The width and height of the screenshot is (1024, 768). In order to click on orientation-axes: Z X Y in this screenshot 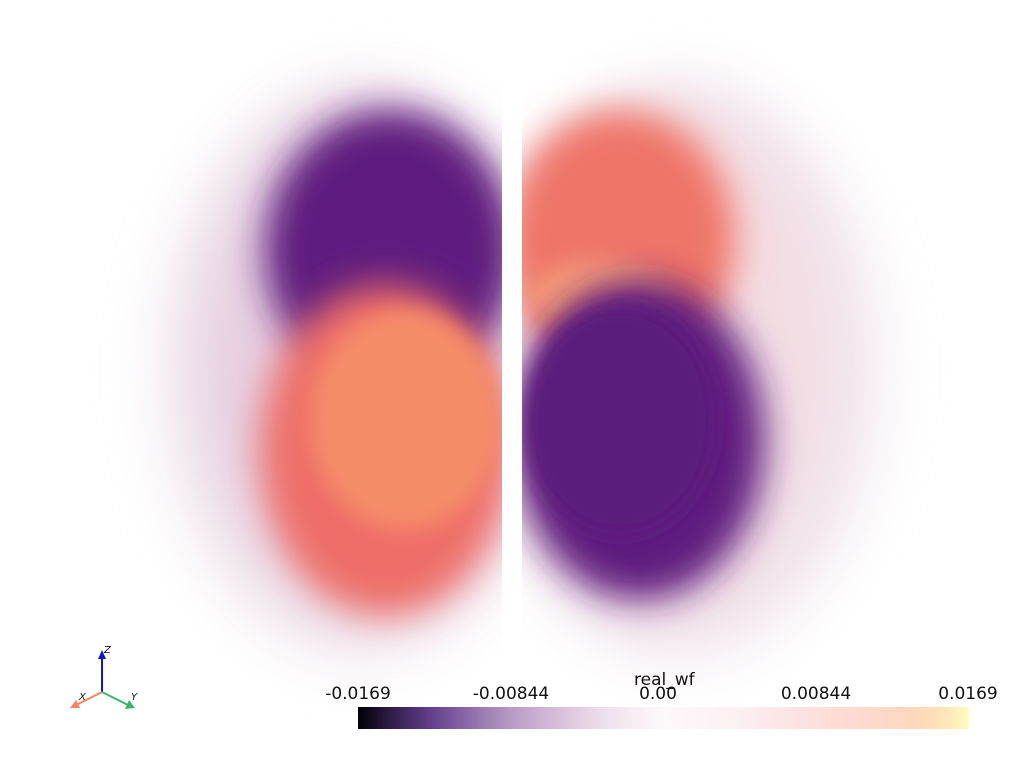, I will do `click(105, 680)`.